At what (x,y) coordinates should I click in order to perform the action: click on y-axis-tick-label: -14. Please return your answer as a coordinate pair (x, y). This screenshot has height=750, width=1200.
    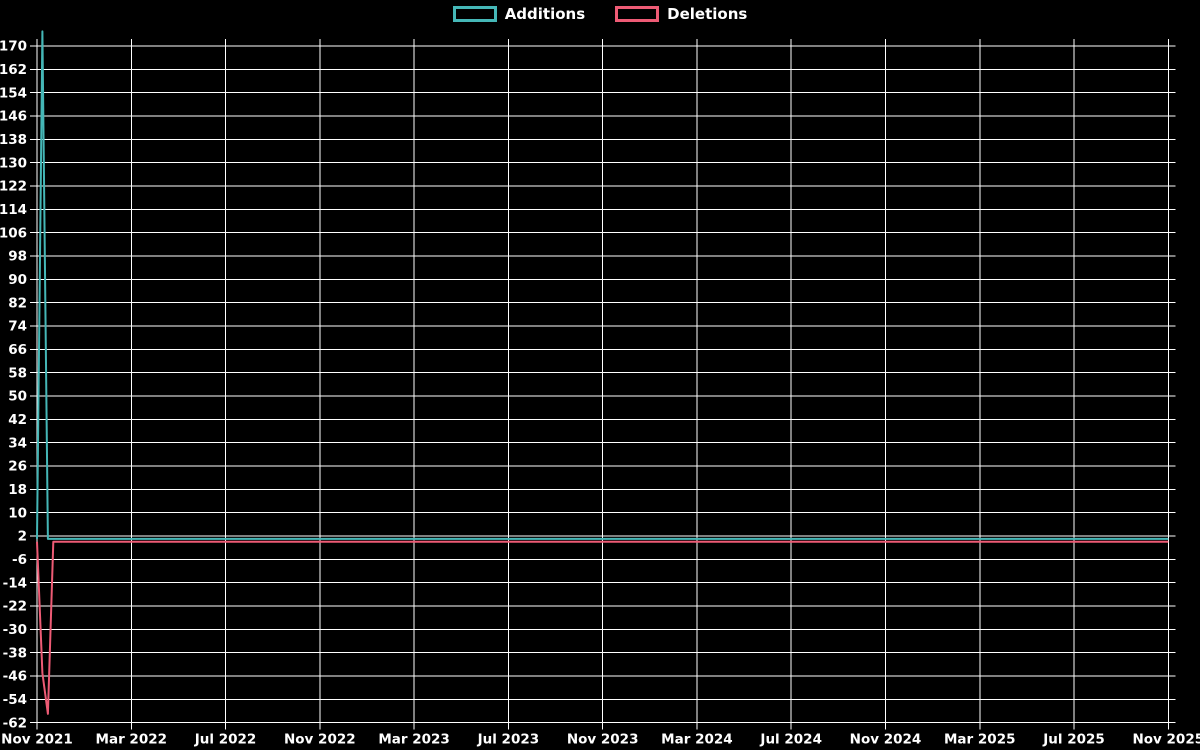
    Looking at the image, I should click on (15, 583).